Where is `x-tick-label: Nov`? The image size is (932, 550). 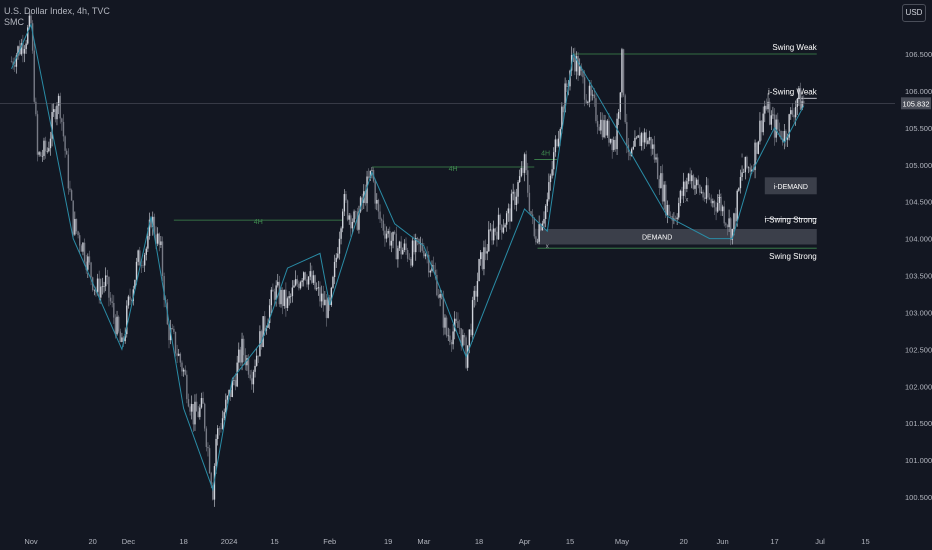
x-tick-label: Nov is located at coordinates (31, 541).